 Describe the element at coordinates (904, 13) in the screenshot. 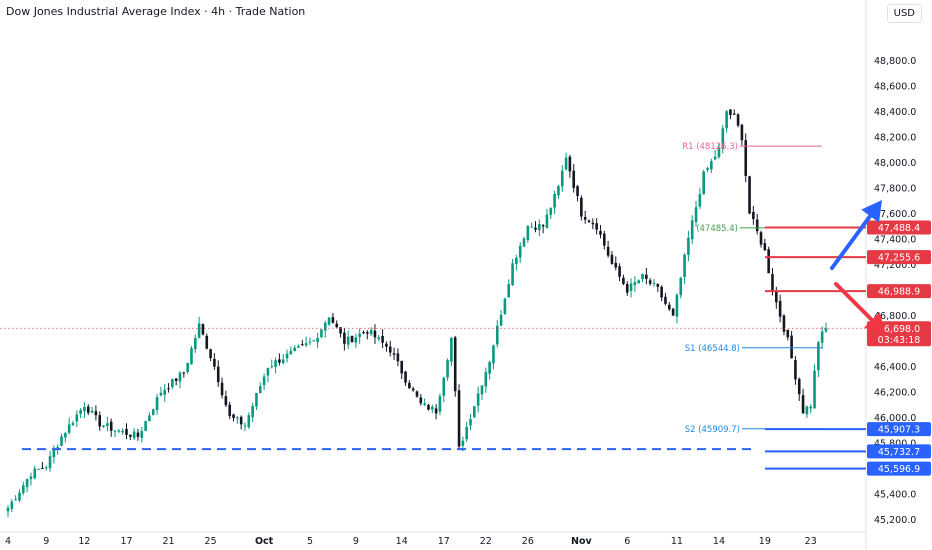

I see `currency-button: USD` at that location.